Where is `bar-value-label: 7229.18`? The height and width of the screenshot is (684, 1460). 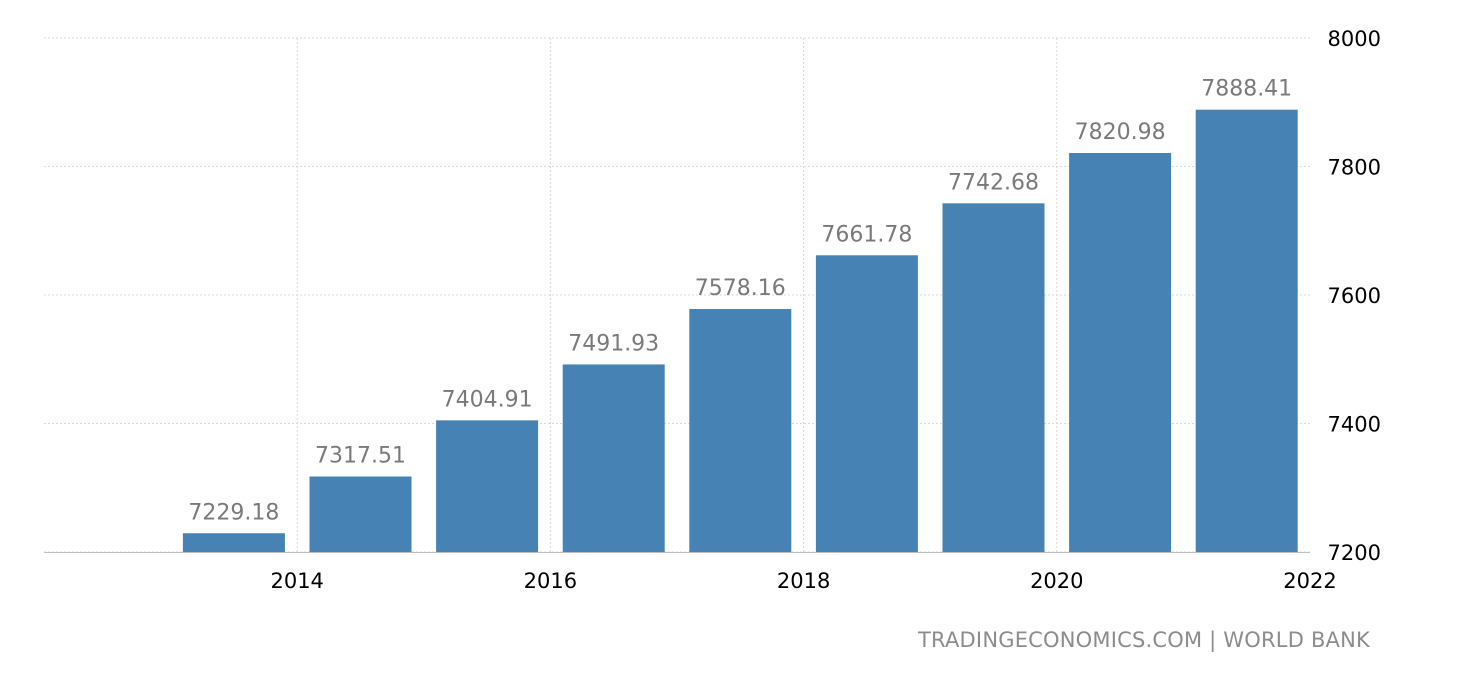
bar-value-label: 7229.18 is located at coordinates (233, 512).